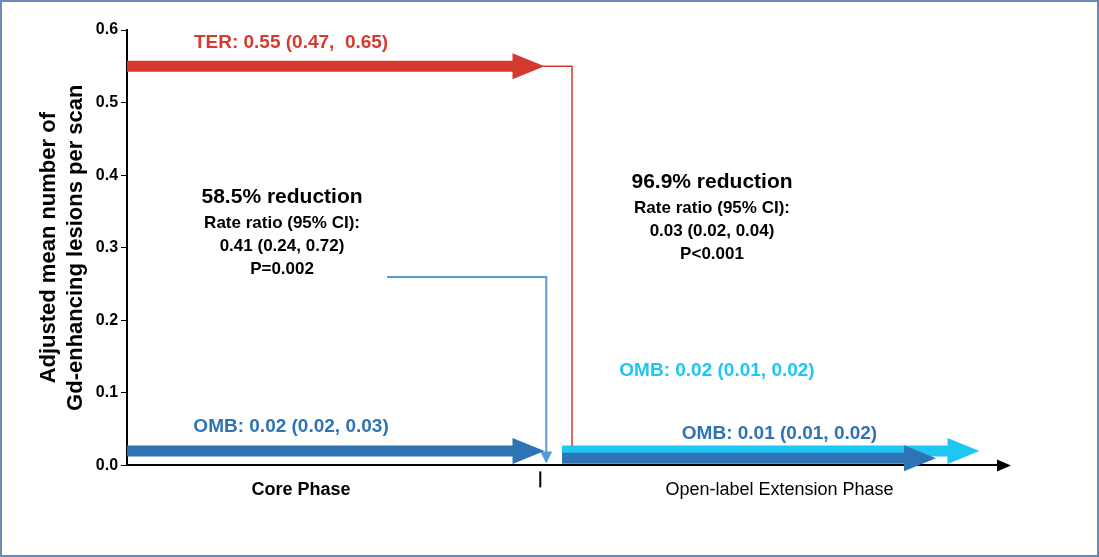 The height and width of the screenshot is (557, 1099). Describe the element at coordinates (61, 247) in the screenshot. I see `y-axis-title: Adjusted mean number of Gd-enhancing lesions per scan` at that location.